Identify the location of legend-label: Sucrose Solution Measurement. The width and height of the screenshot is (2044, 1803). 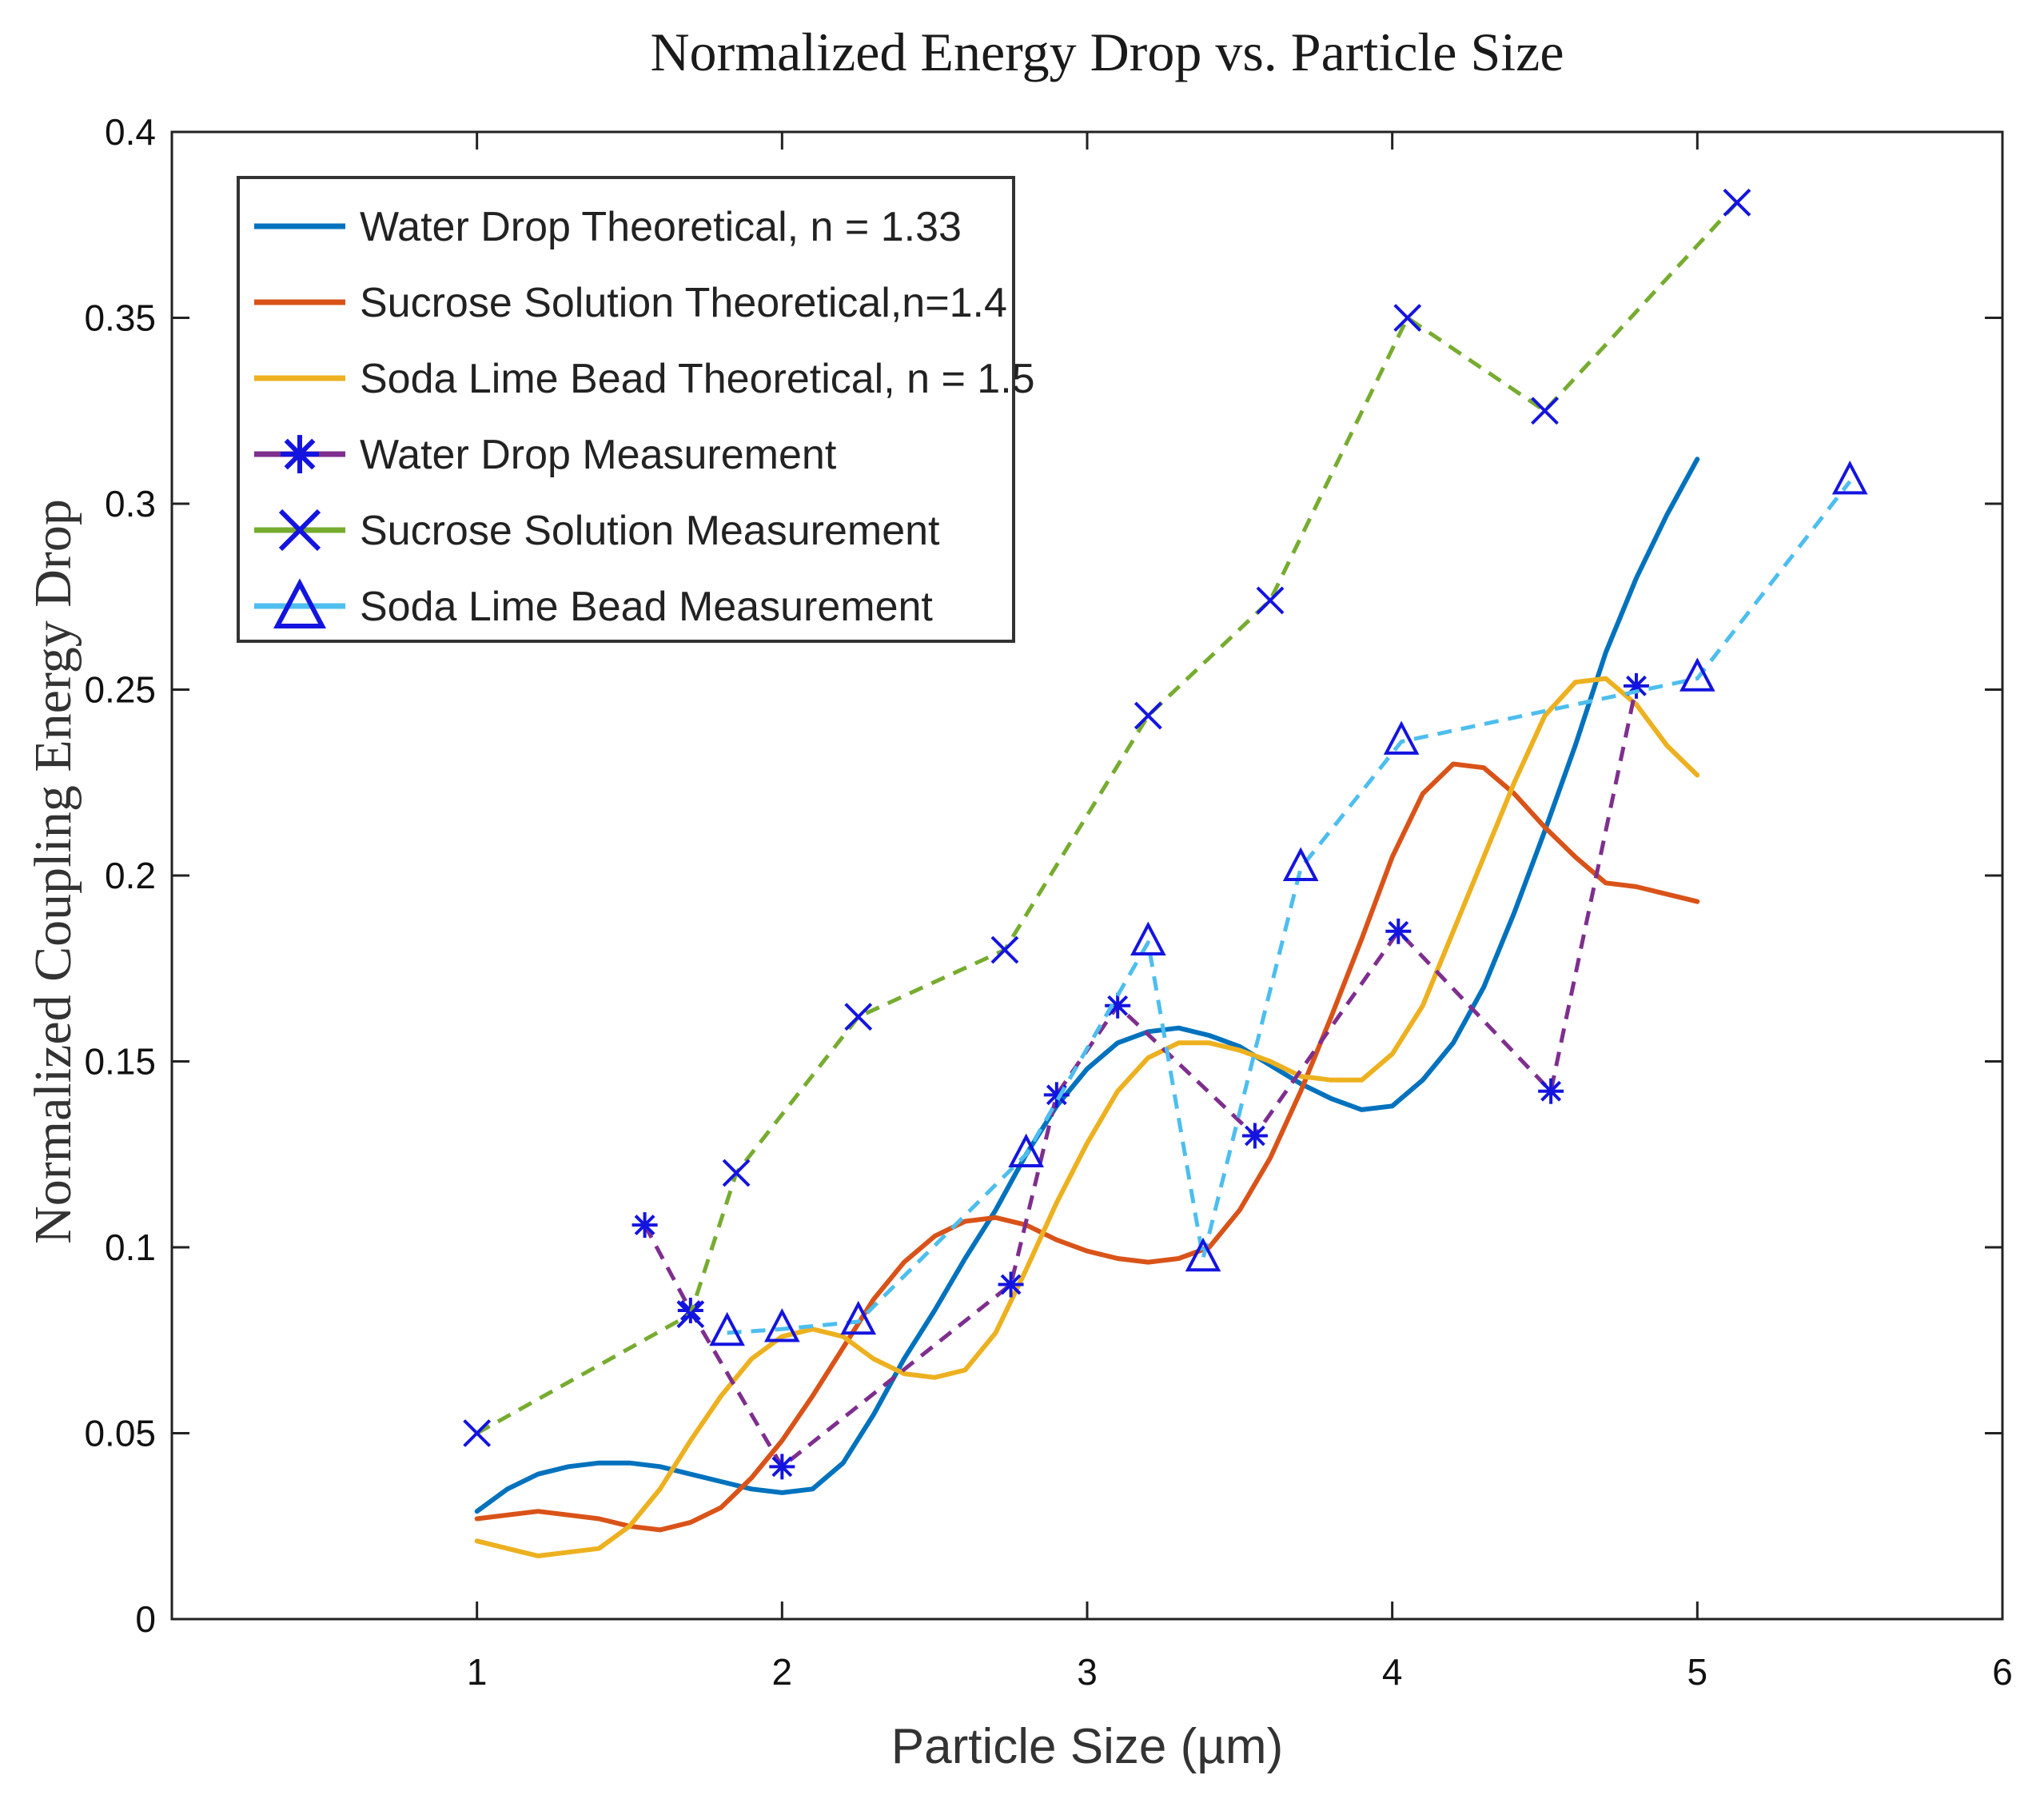
(650, 531).